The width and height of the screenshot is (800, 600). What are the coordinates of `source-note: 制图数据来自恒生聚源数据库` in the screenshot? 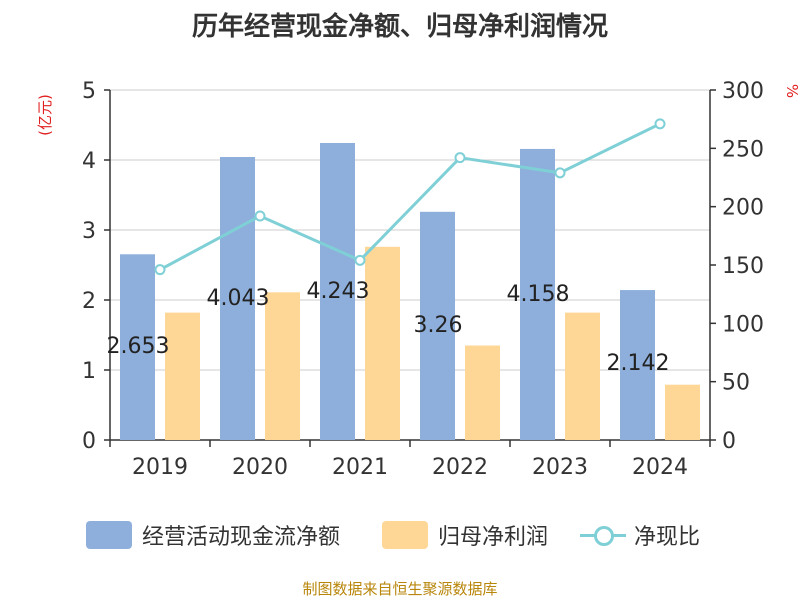 It's located at (400, 589).